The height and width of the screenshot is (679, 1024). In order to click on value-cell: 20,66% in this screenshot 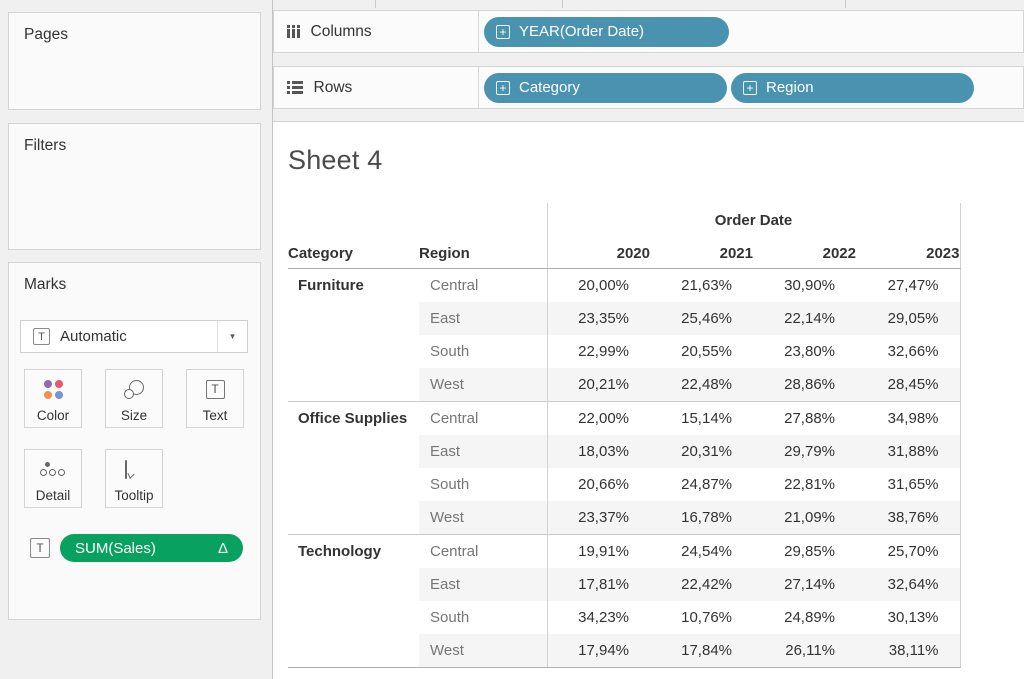, I will do `click(598, 484)`.